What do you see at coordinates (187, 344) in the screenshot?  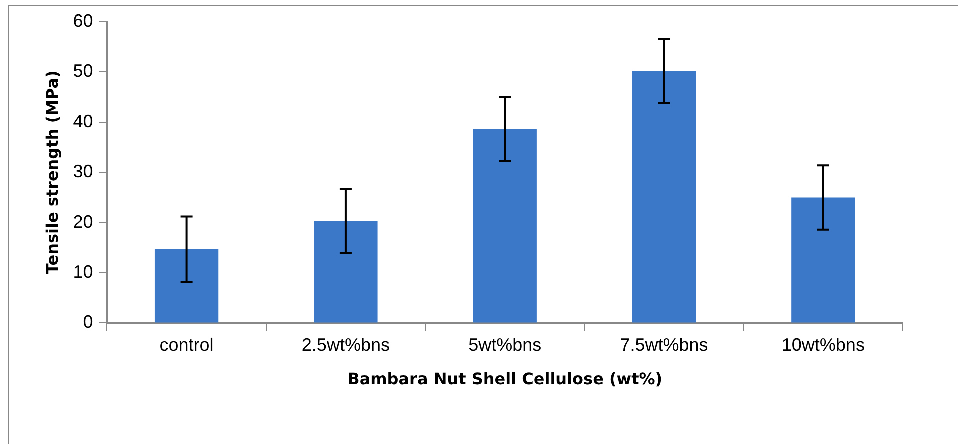 I see `x-tick-label: control` at bounding box center [187, 344].